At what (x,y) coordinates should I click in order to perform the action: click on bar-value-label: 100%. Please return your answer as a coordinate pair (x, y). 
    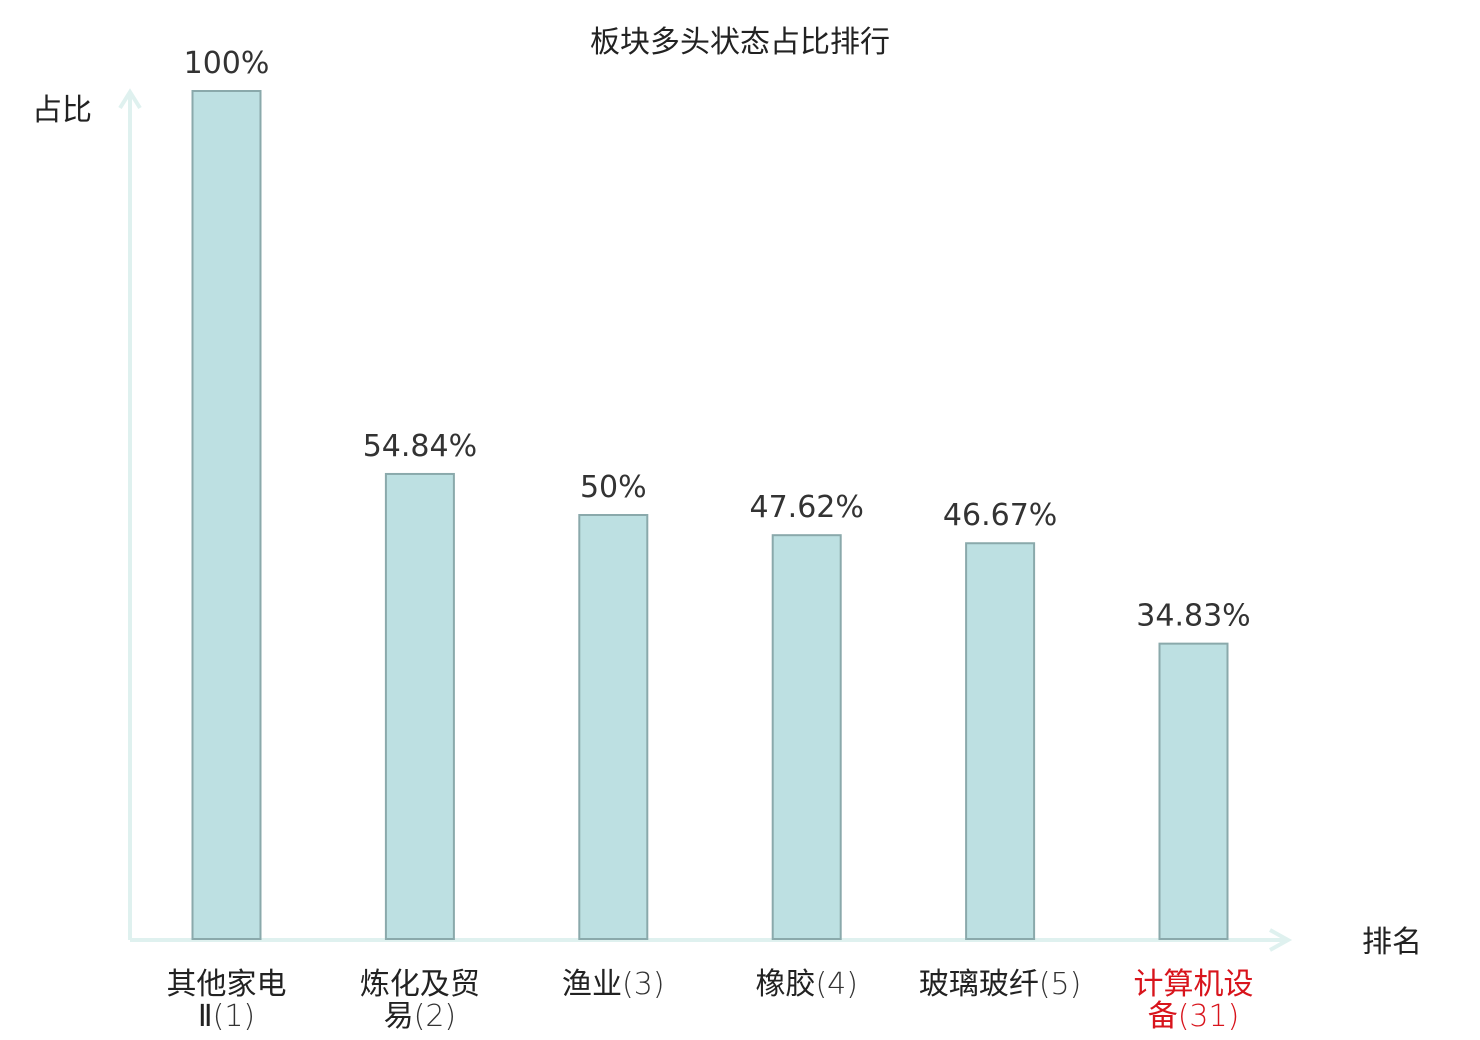
    Looking at the image, I should click on (227, 63).